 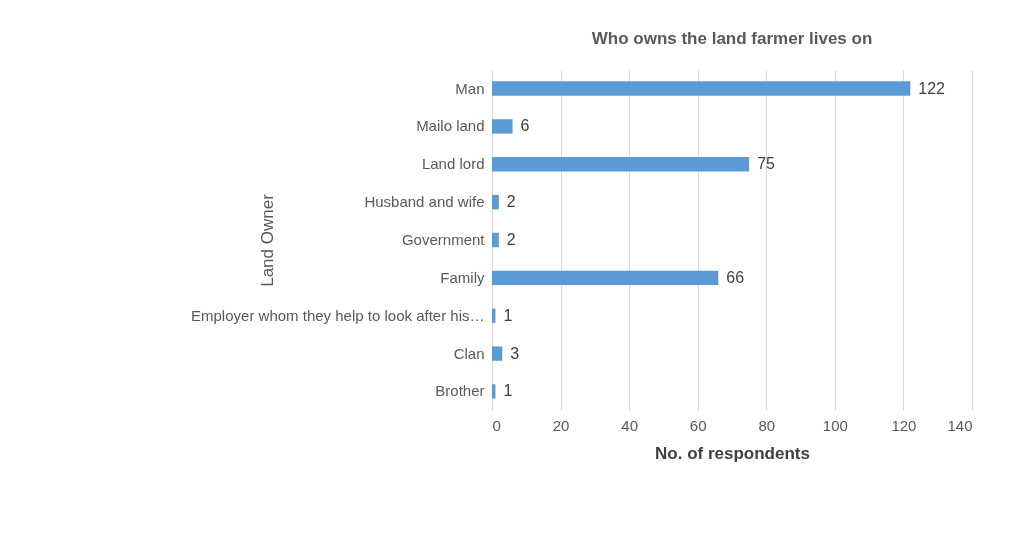 What do you see at coordinates (735, 277) in the screenshot?
I see `data-label: 66` at bounding box center [735, 277].